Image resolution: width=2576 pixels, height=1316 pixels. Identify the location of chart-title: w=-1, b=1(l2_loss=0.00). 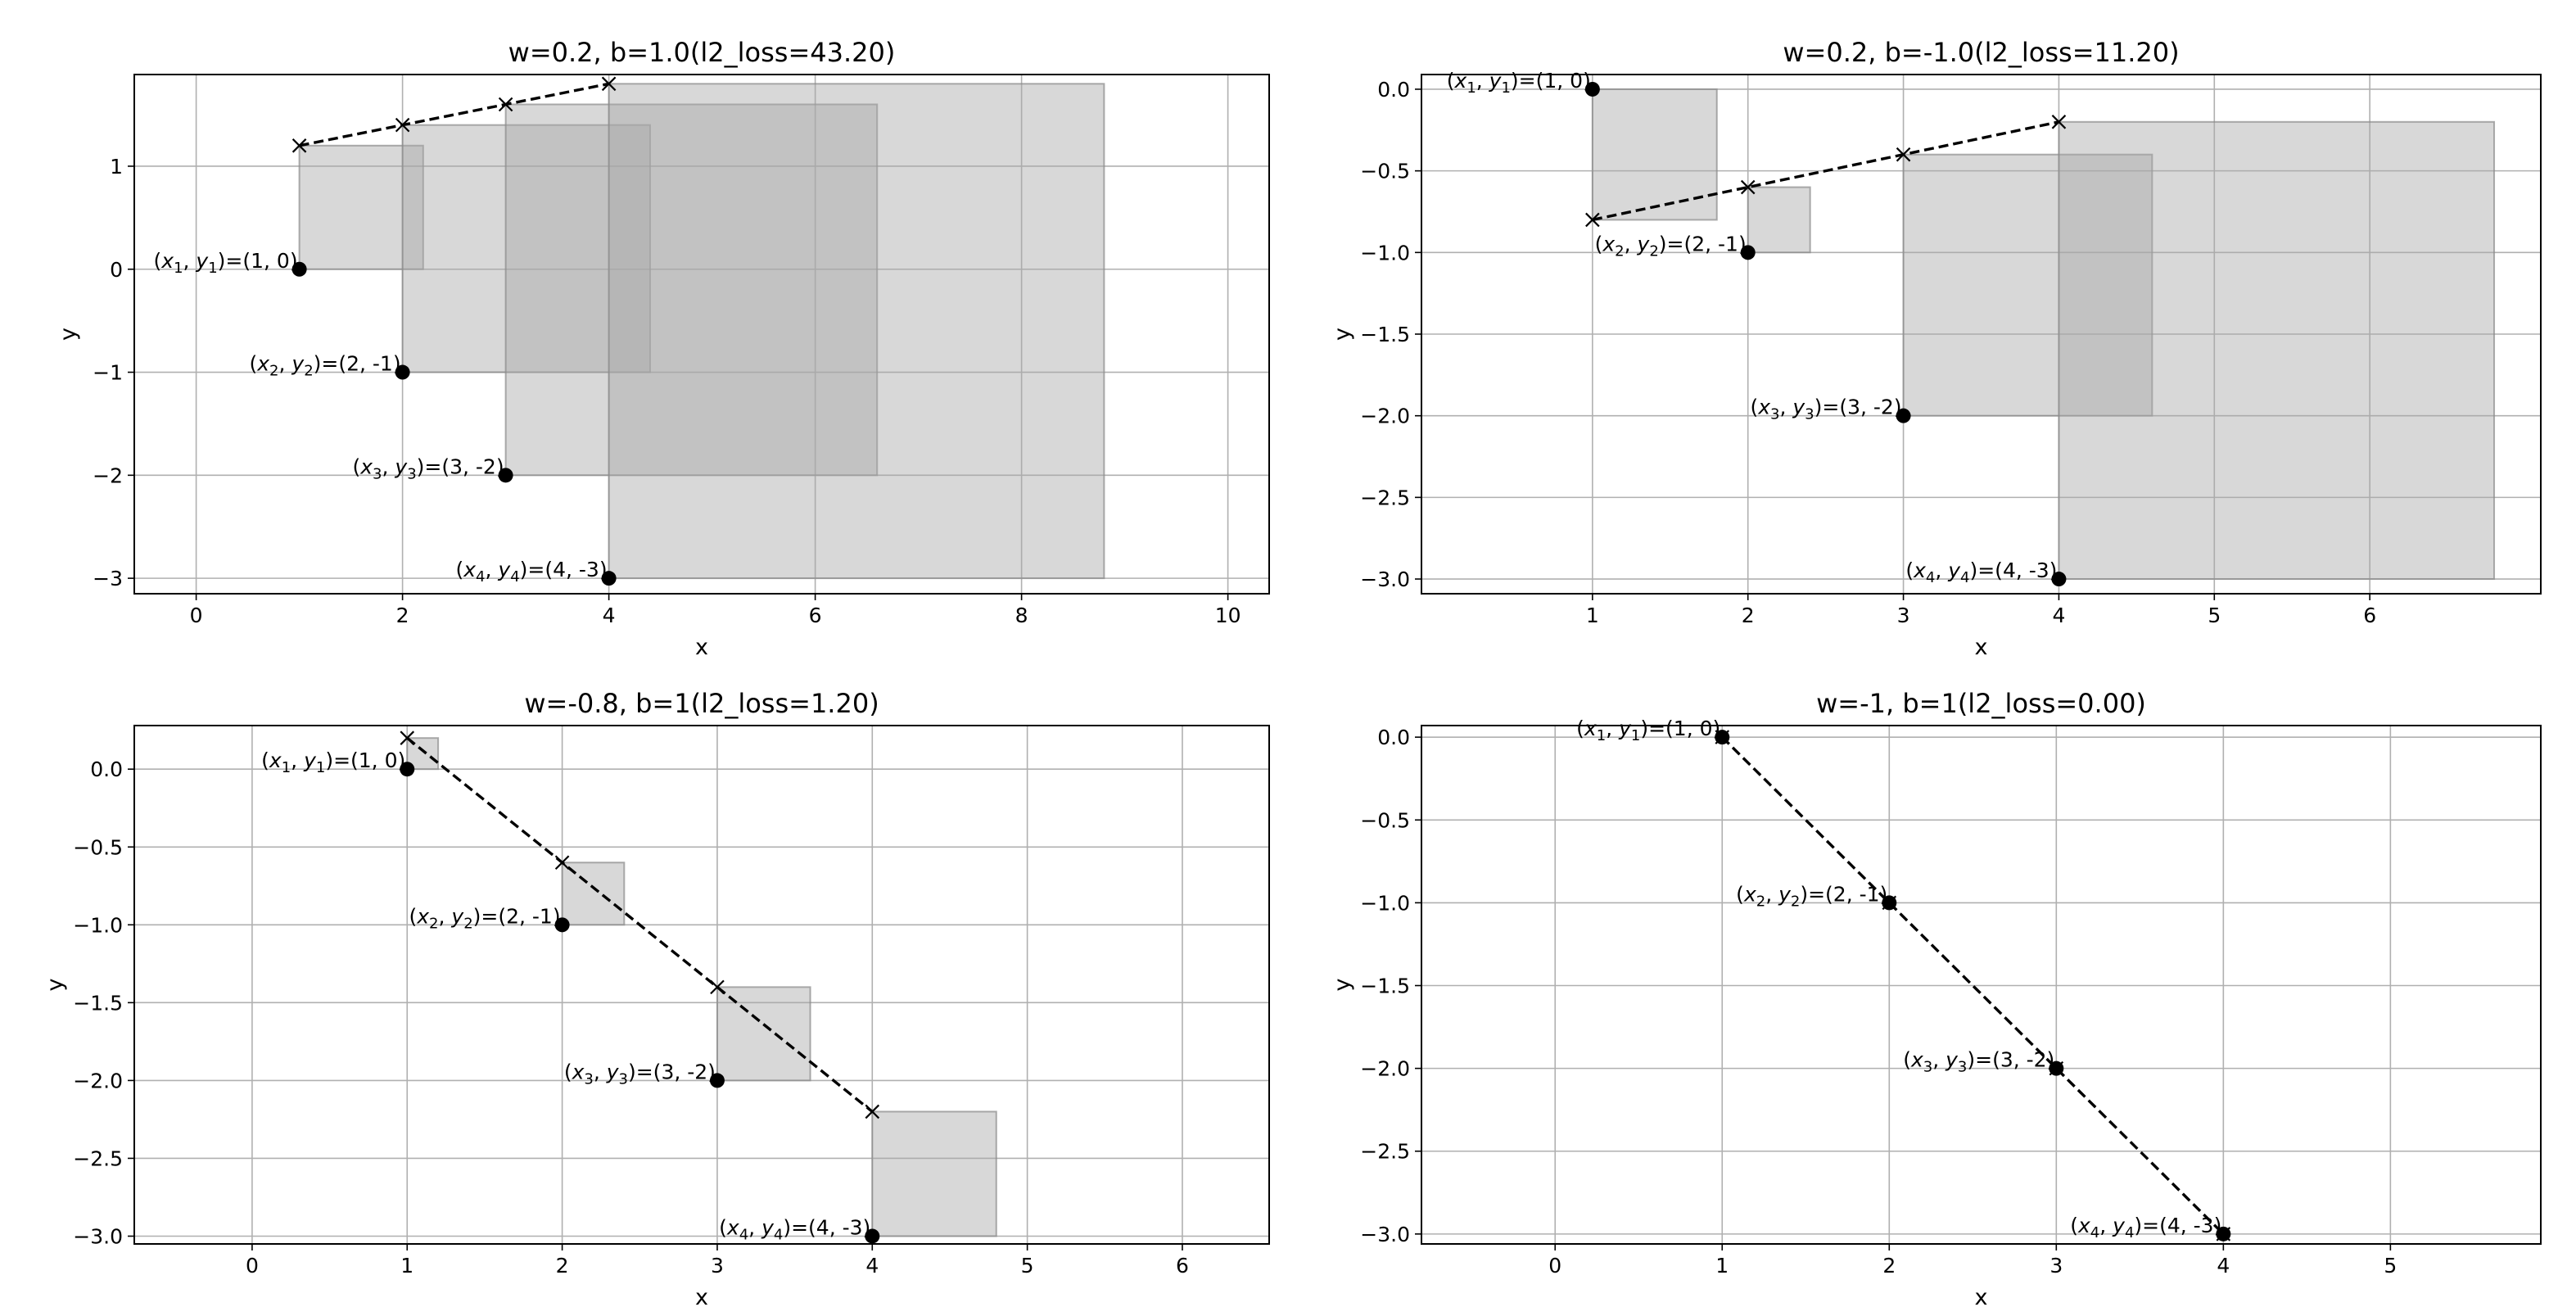
(1981, 703).